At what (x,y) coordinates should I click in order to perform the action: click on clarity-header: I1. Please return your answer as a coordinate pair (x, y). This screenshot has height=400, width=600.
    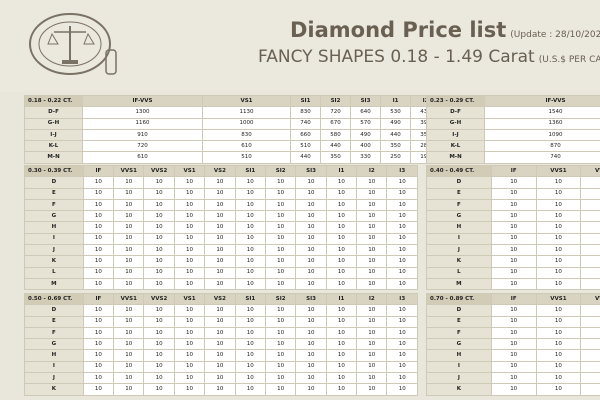
    Looking at the image, I should click on (341, 171).